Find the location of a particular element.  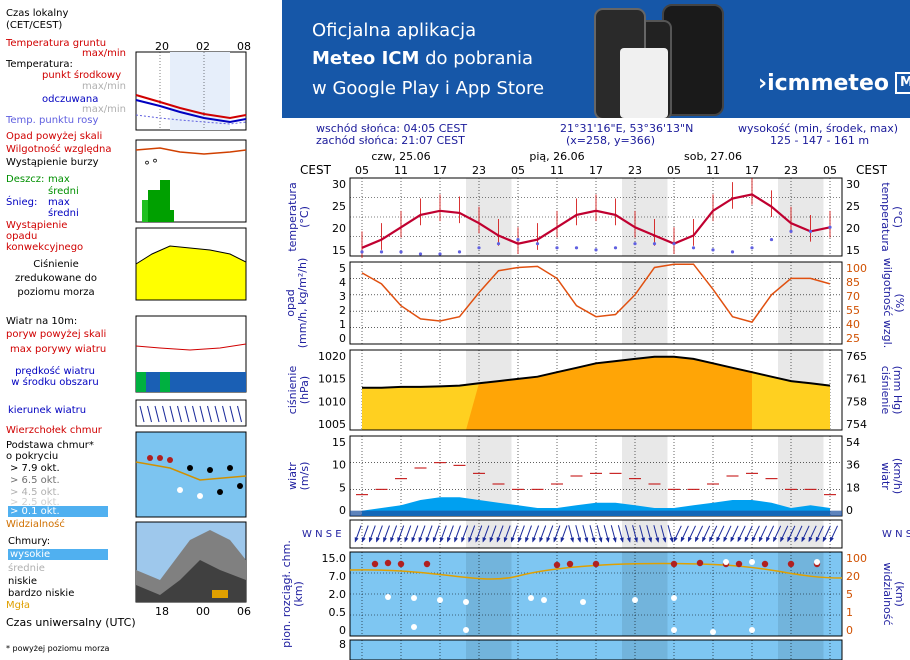

legend-visibility: Widzialność is located at coordinates (35, 524).